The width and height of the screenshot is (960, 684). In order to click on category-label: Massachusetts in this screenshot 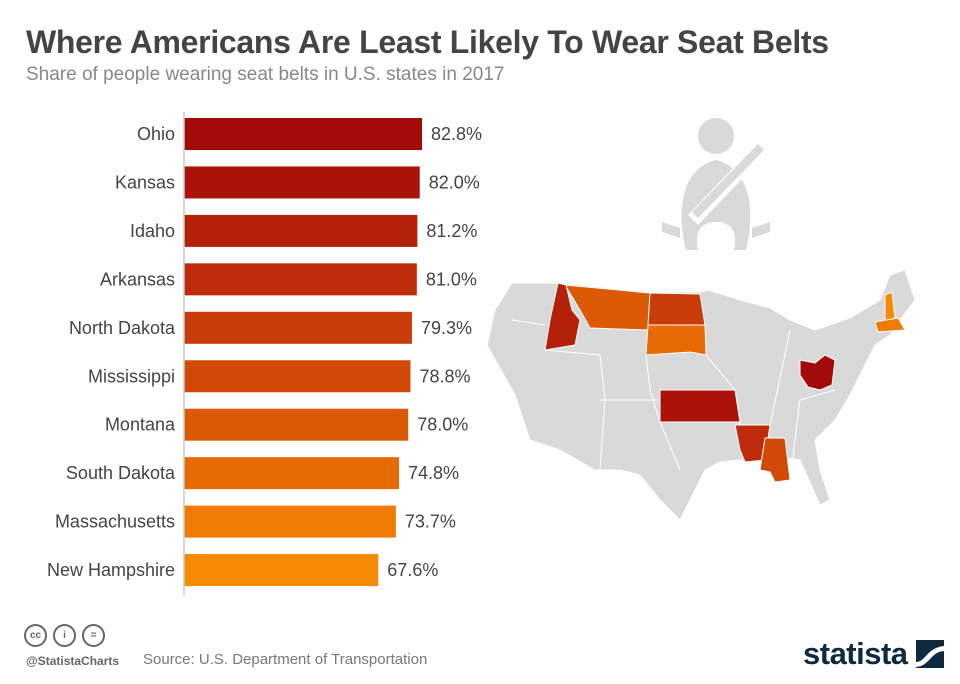, I will do `click(115, 522)`.